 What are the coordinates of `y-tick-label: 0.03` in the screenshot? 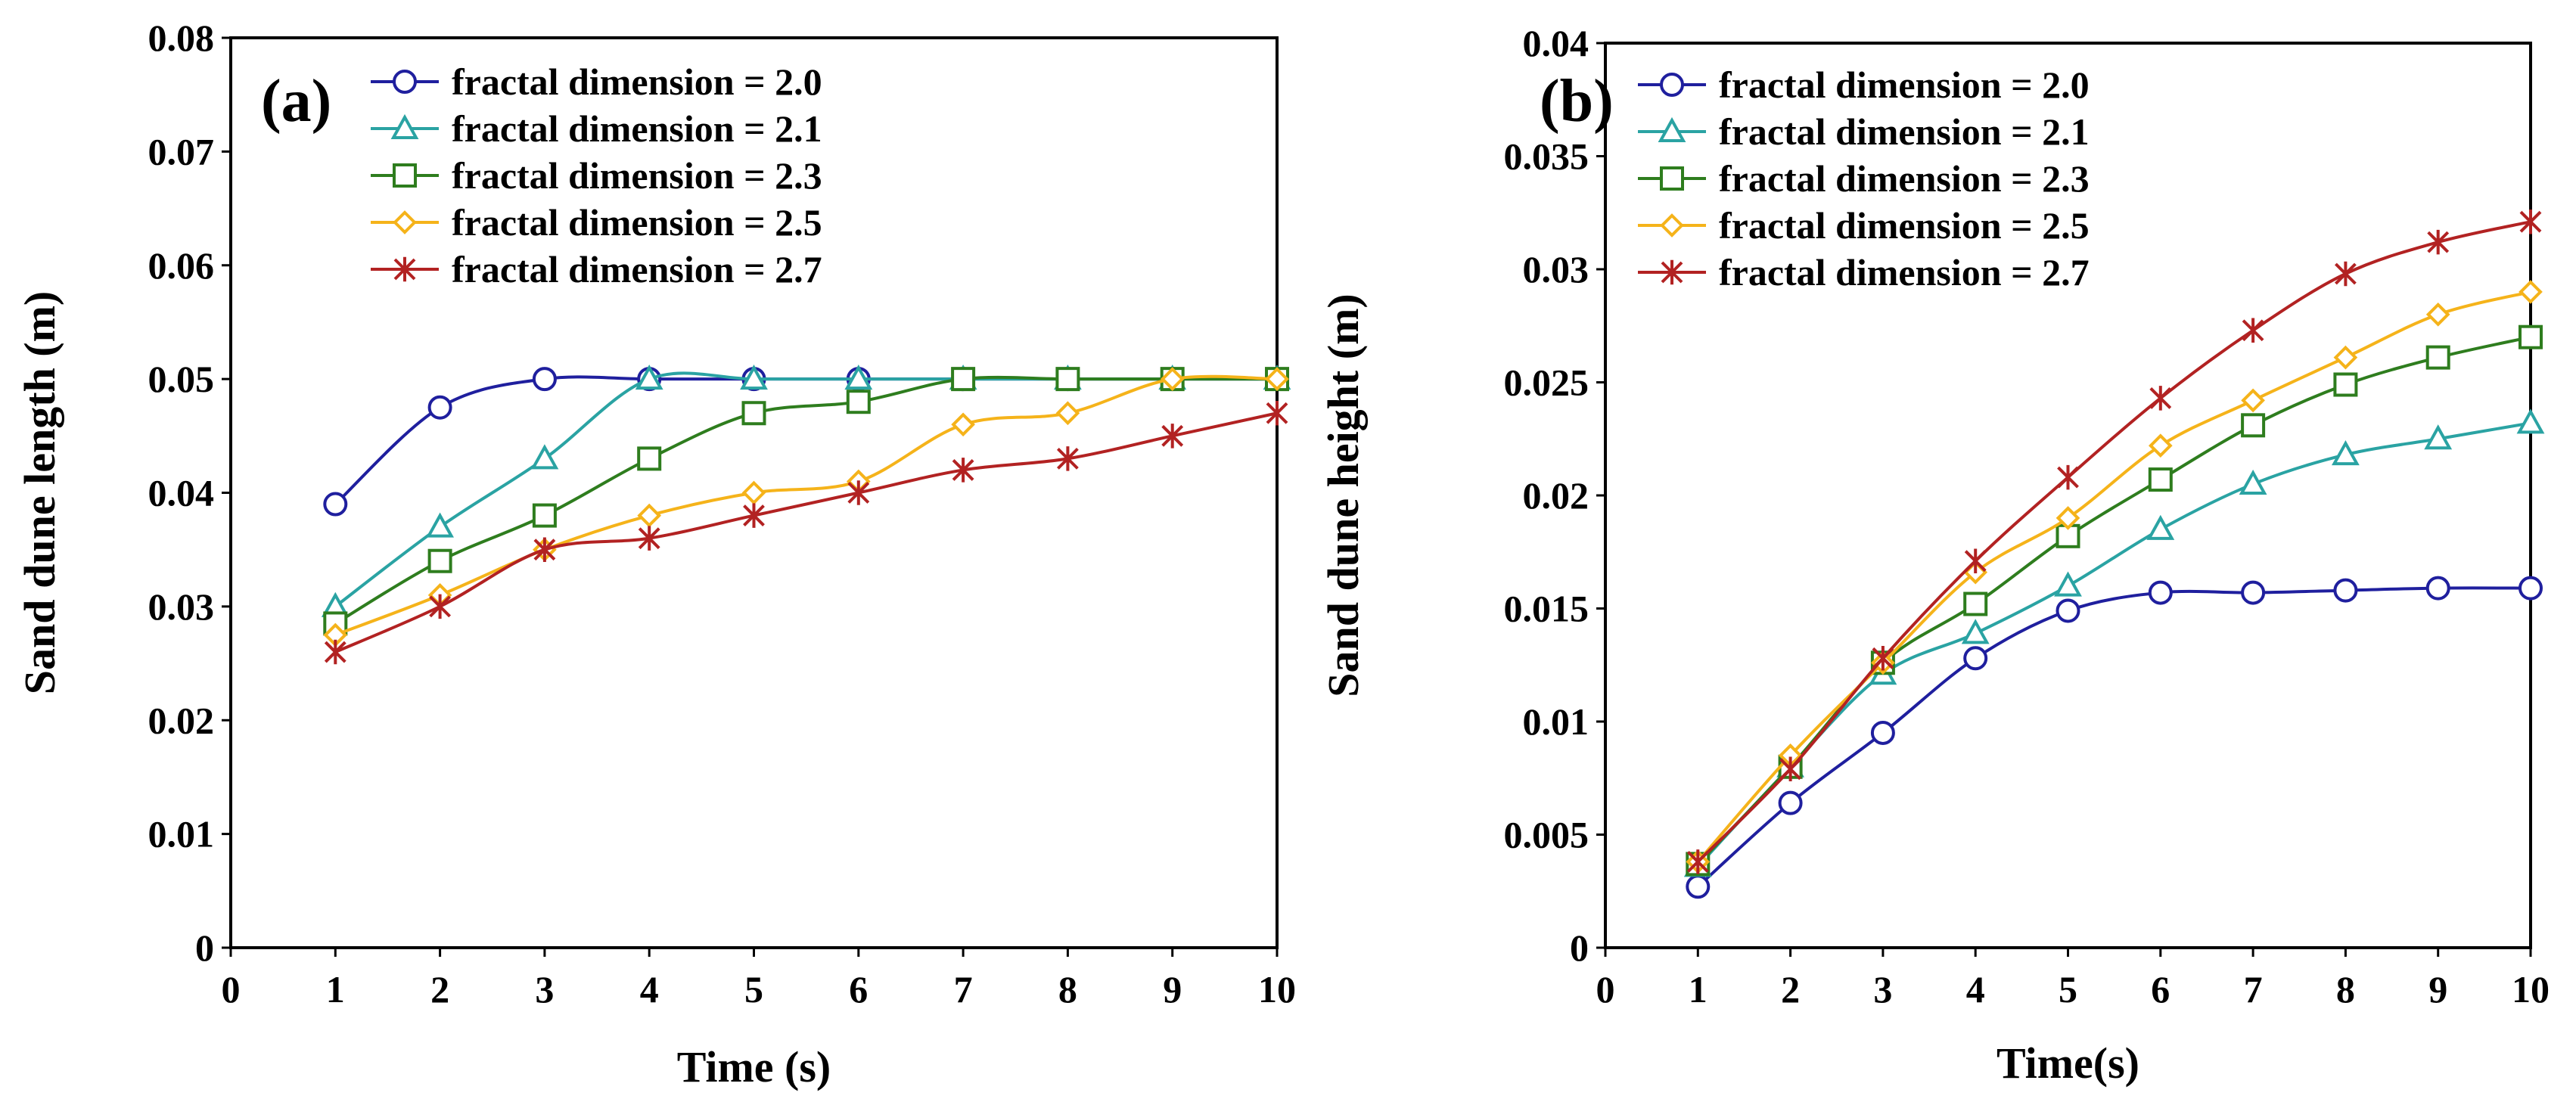 It's located at (1556, 269).